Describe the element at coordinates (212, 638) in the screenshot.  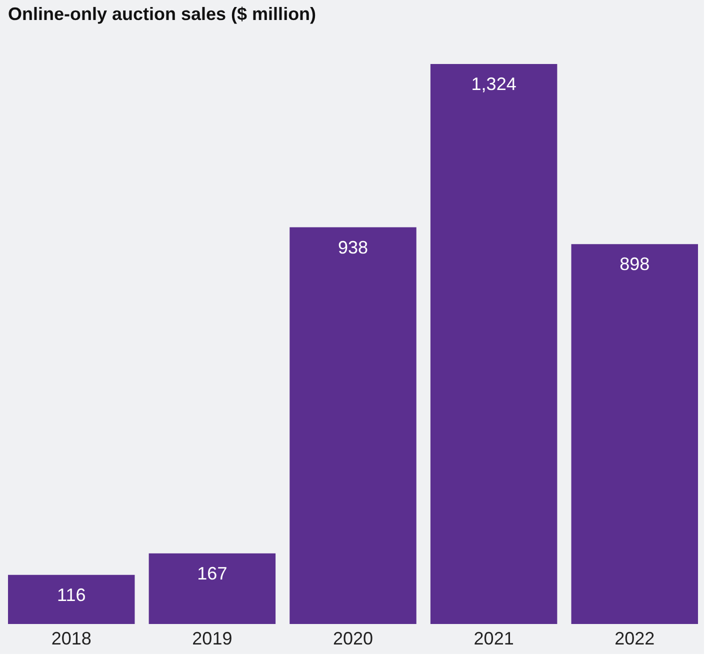
I see `x-tick-label: 2019` at that location.